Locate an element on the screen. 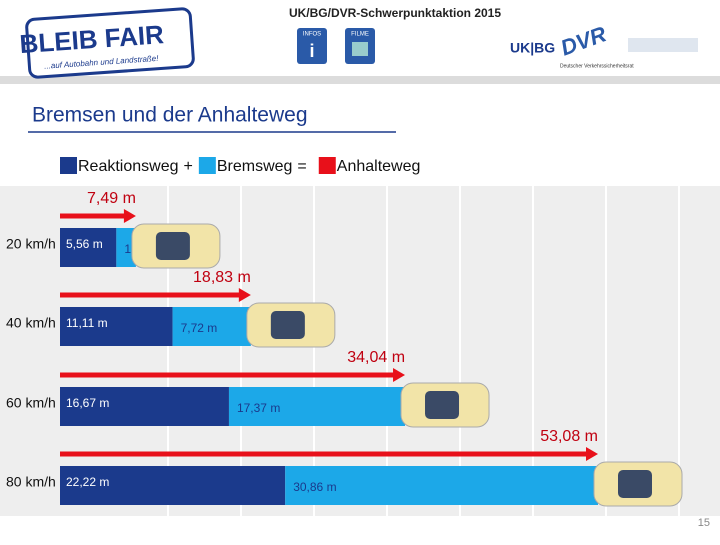 Image resolution: width=720 pixels, height=545 pixels. legend-operator: + is located at coordinates (188, 166).